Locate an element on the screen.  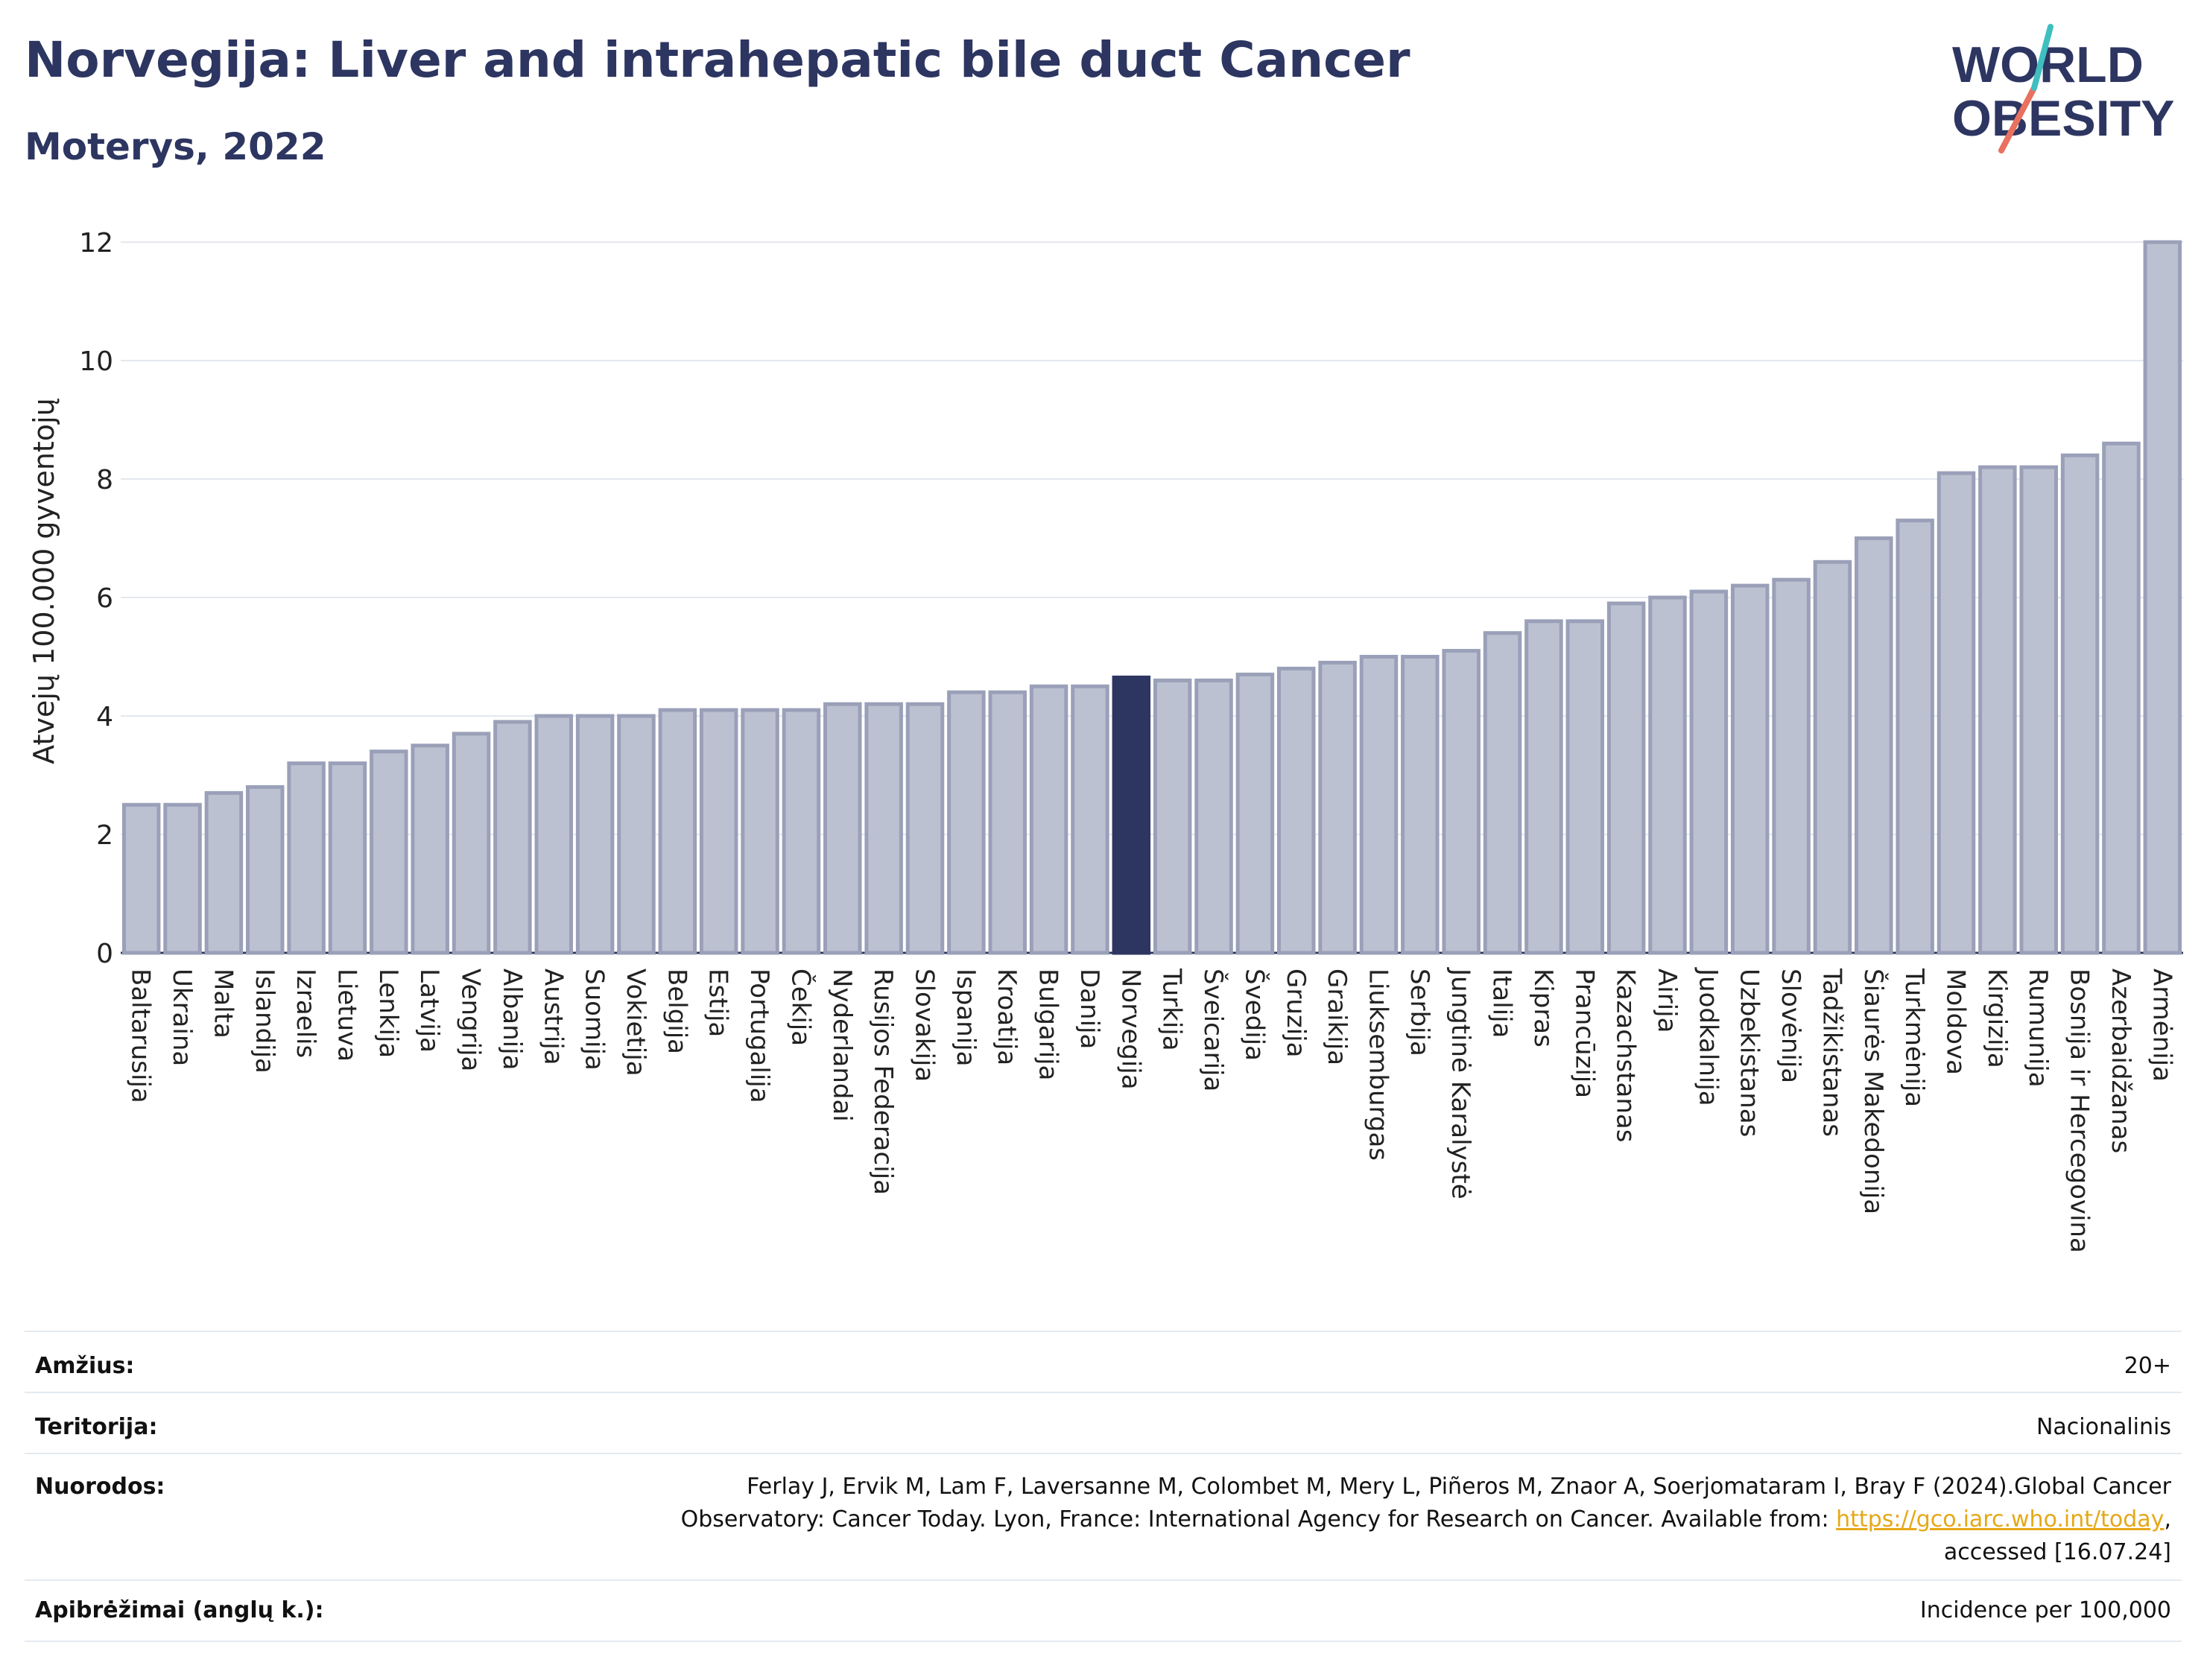
x-tick-label: Kipras is located at coordinates (1543, 1008).